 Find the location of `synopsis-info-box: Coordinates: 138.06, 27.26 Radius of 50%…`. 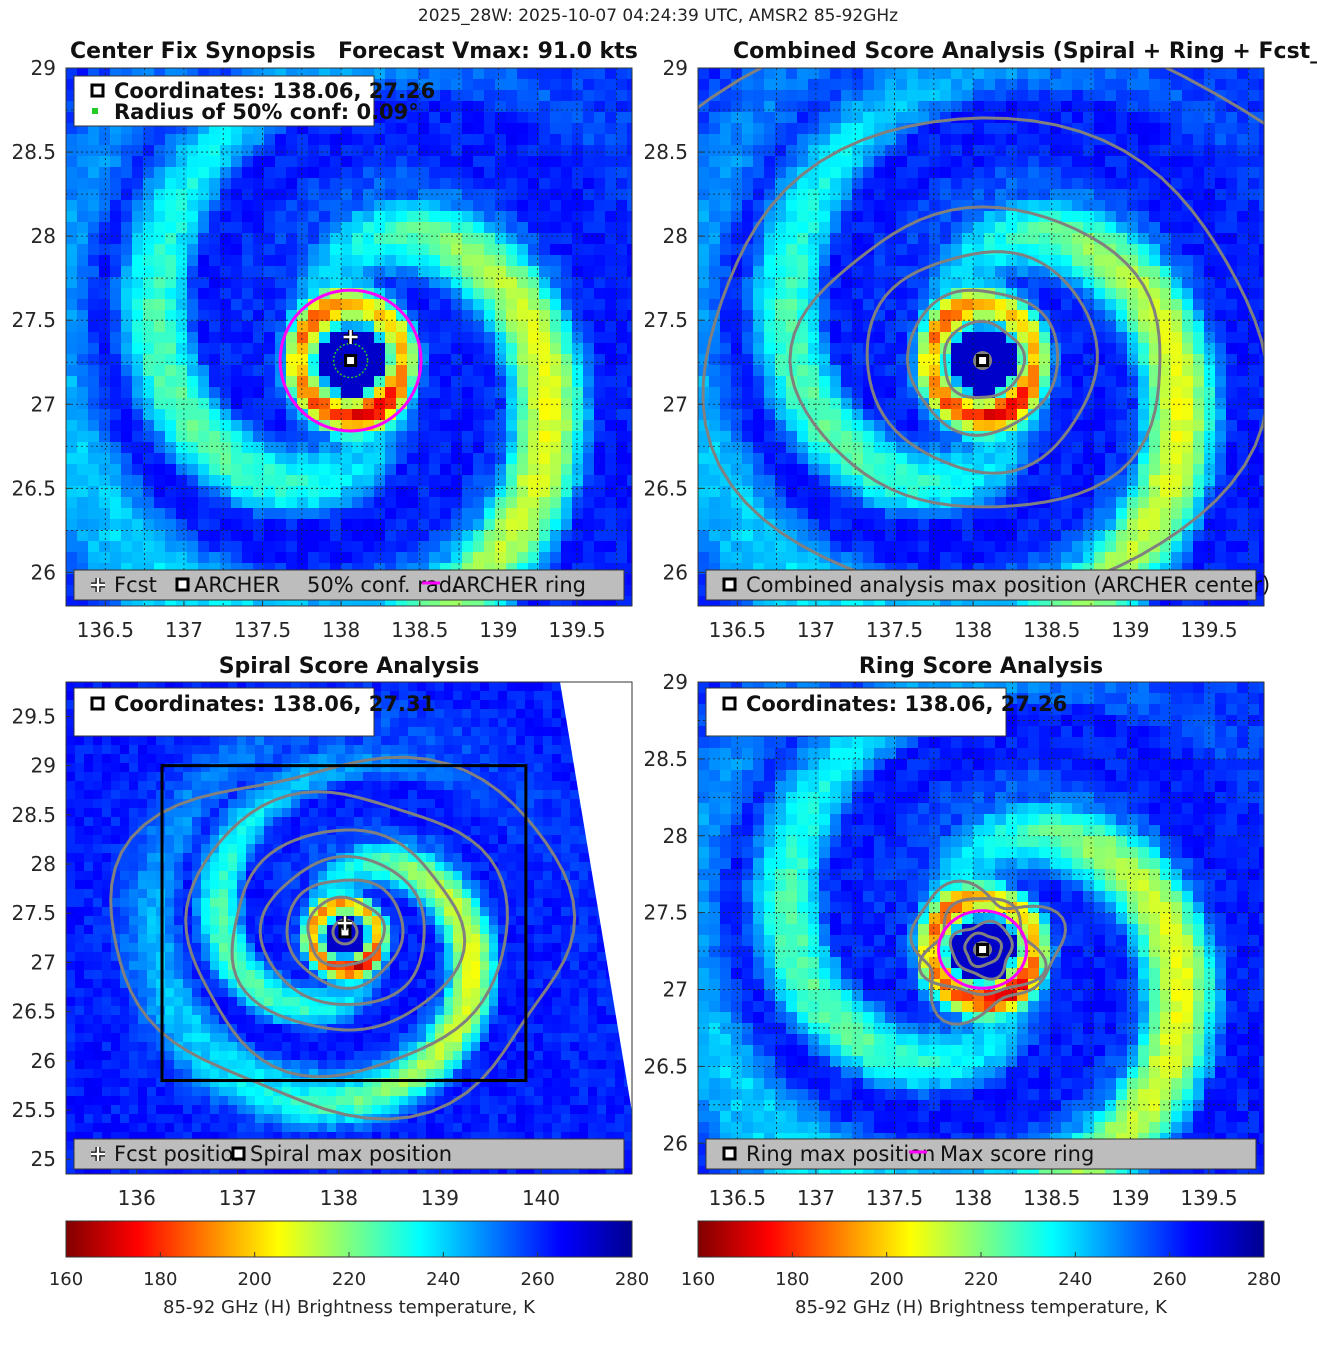

synopsis-info-box: Coordinates: 138.06, 27.26 Radius of 50%… is located at coordinates (254, 101).